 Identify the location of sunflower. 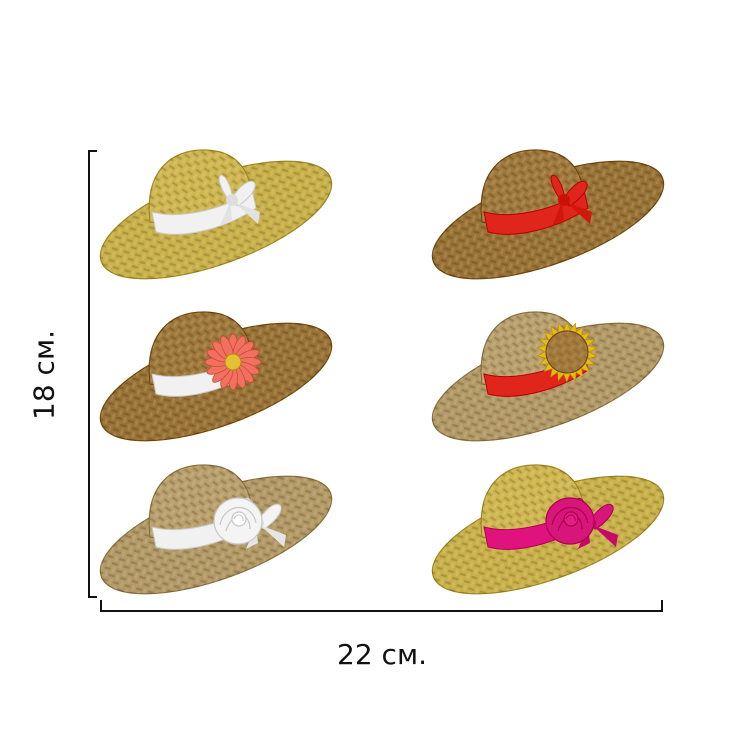
(567, 352).